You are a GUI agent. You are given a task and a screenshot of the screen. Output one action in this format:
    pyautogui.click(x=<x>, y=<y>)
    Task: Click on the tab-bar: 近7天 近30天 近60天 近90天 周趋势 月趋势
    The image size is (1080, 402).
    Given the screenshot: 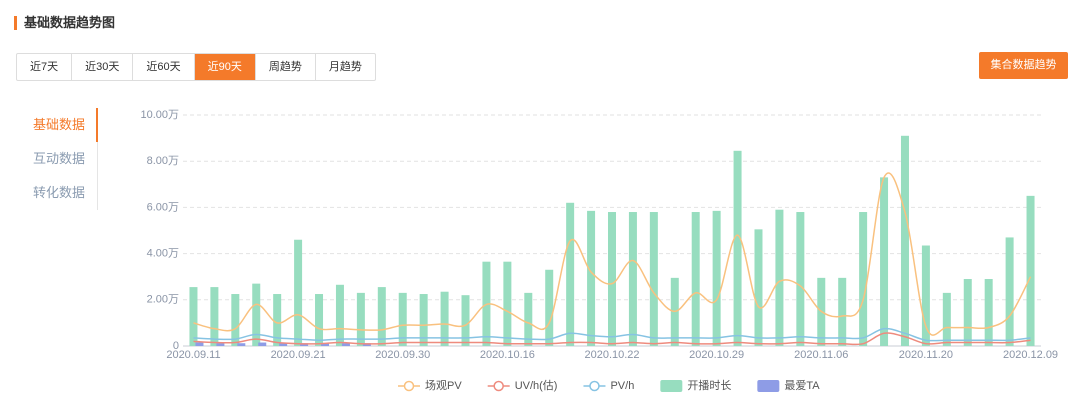 What is the action you would take?
    pyautogui.click(x=196, y=67)
    